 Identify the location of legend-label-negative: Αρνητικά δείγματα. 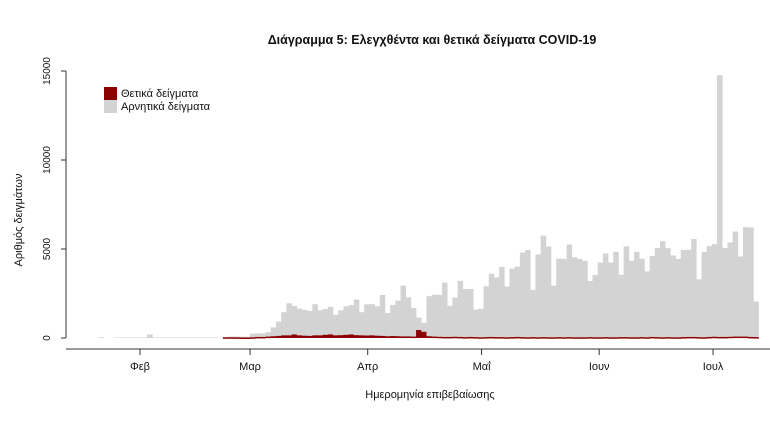
(166, 107).